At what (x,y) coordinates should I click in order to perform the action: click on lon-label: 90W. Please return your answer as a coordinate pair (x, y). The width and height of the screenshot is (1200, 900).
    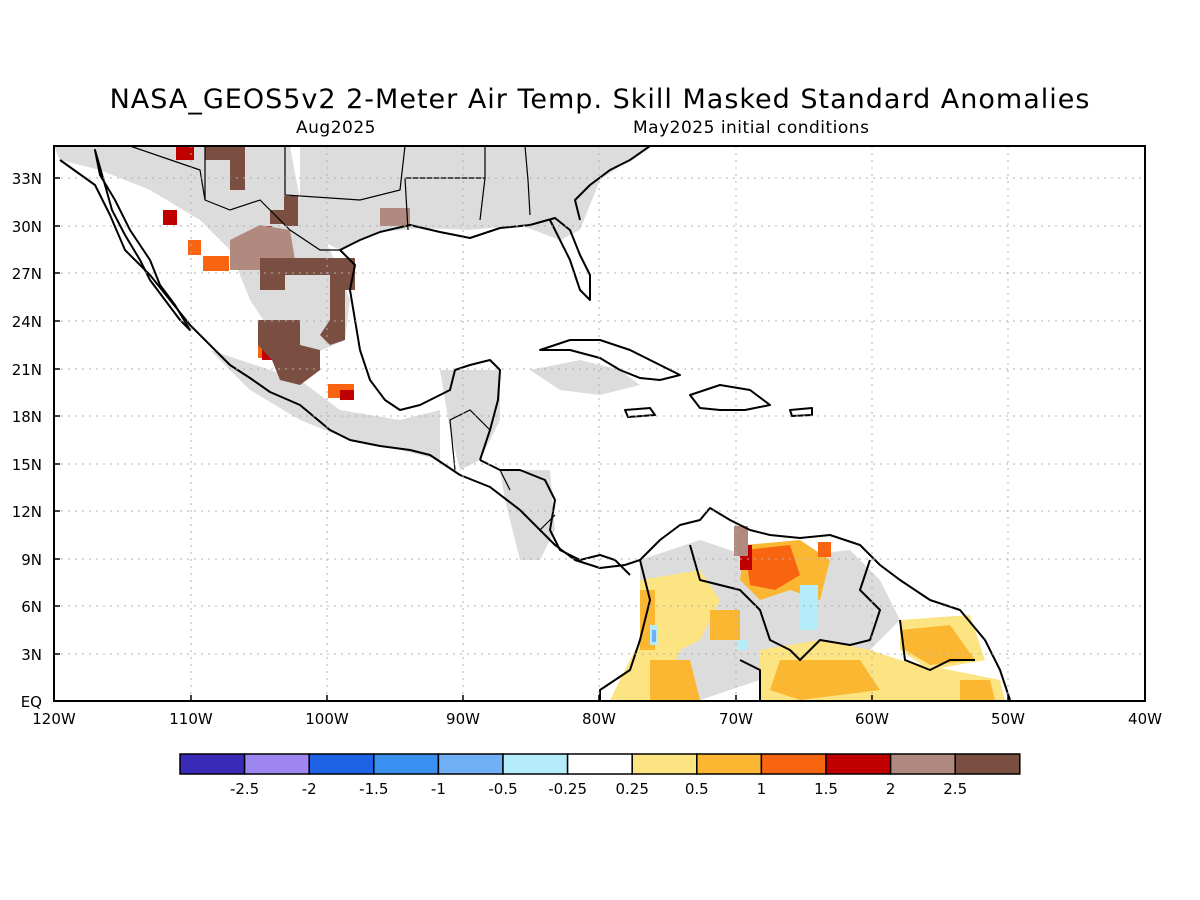
    Looking at the image, I should click on (463, 719).